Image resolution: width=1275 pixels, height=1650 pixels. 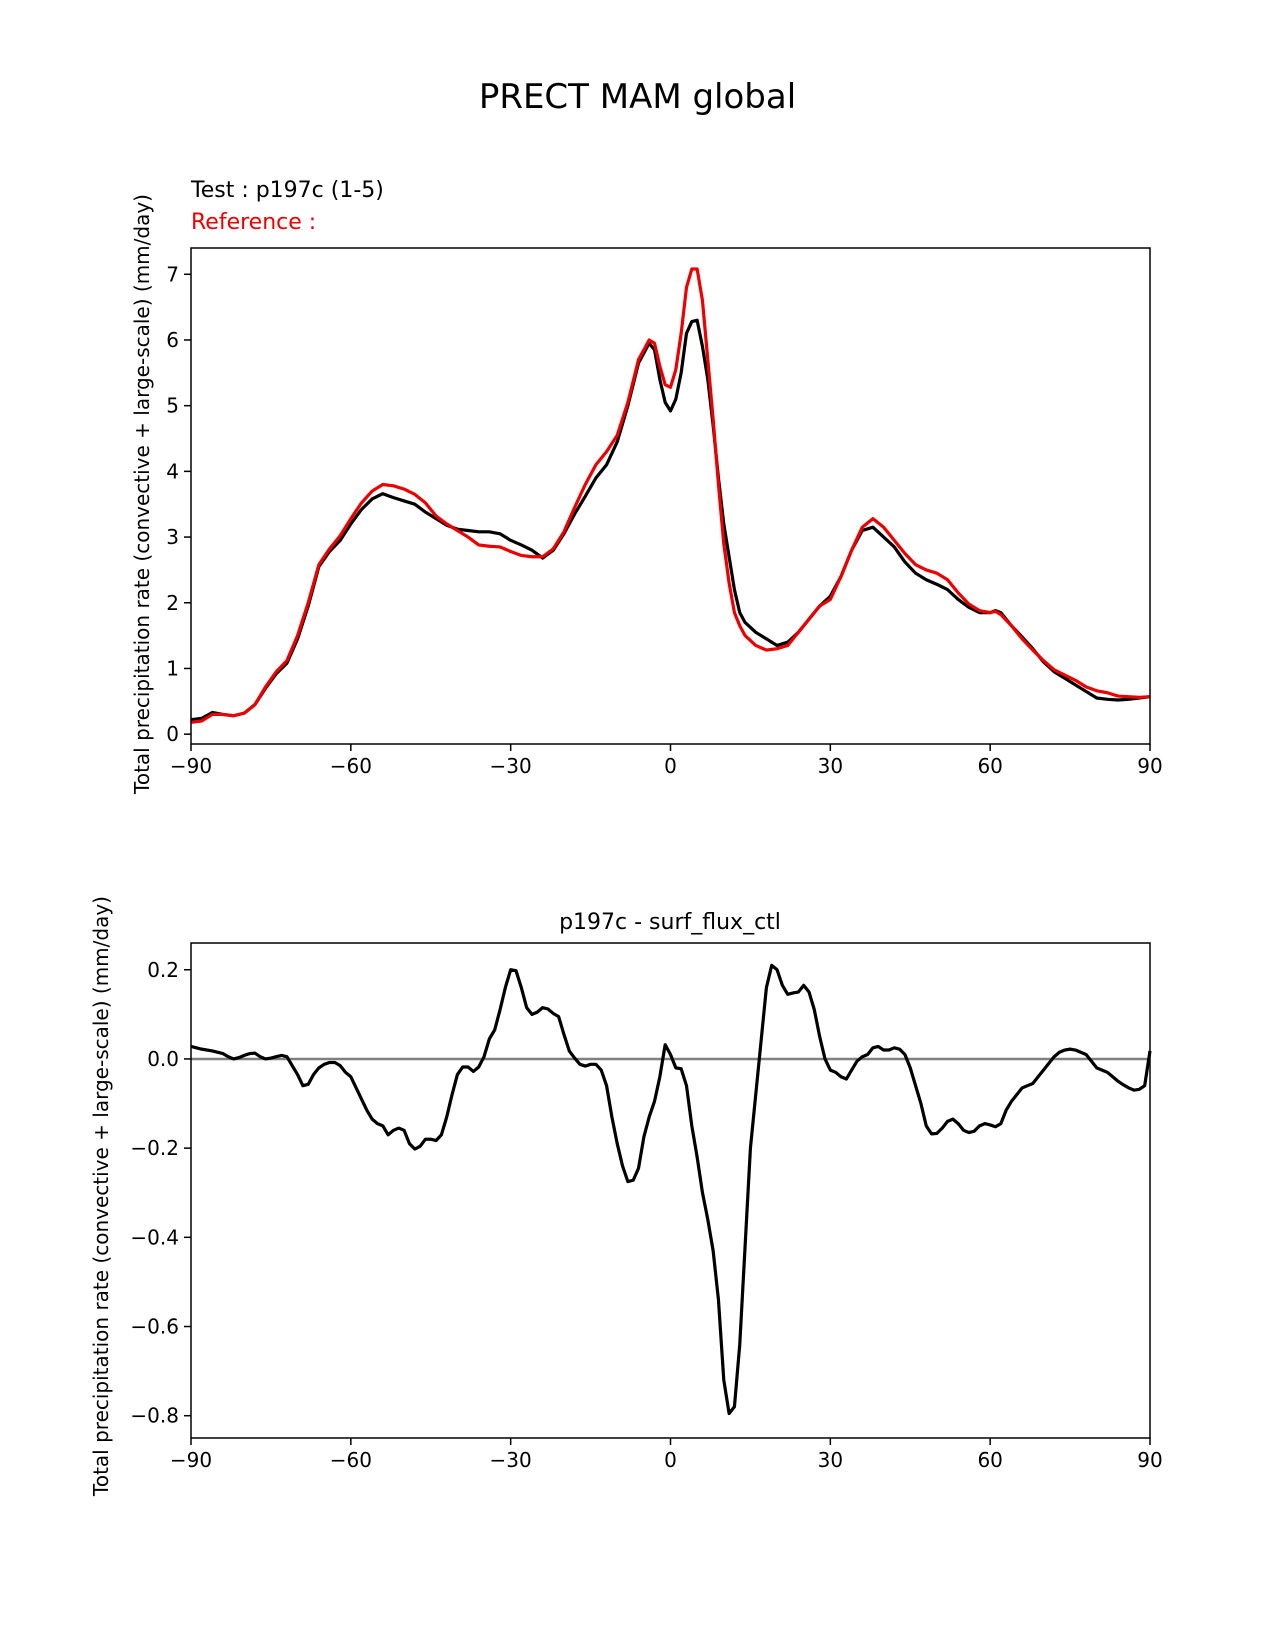 What do you see at coordinates (191, 766) in the screenshot?
I see `top-x-tick-label: −90` at bounding box center [191, 766].